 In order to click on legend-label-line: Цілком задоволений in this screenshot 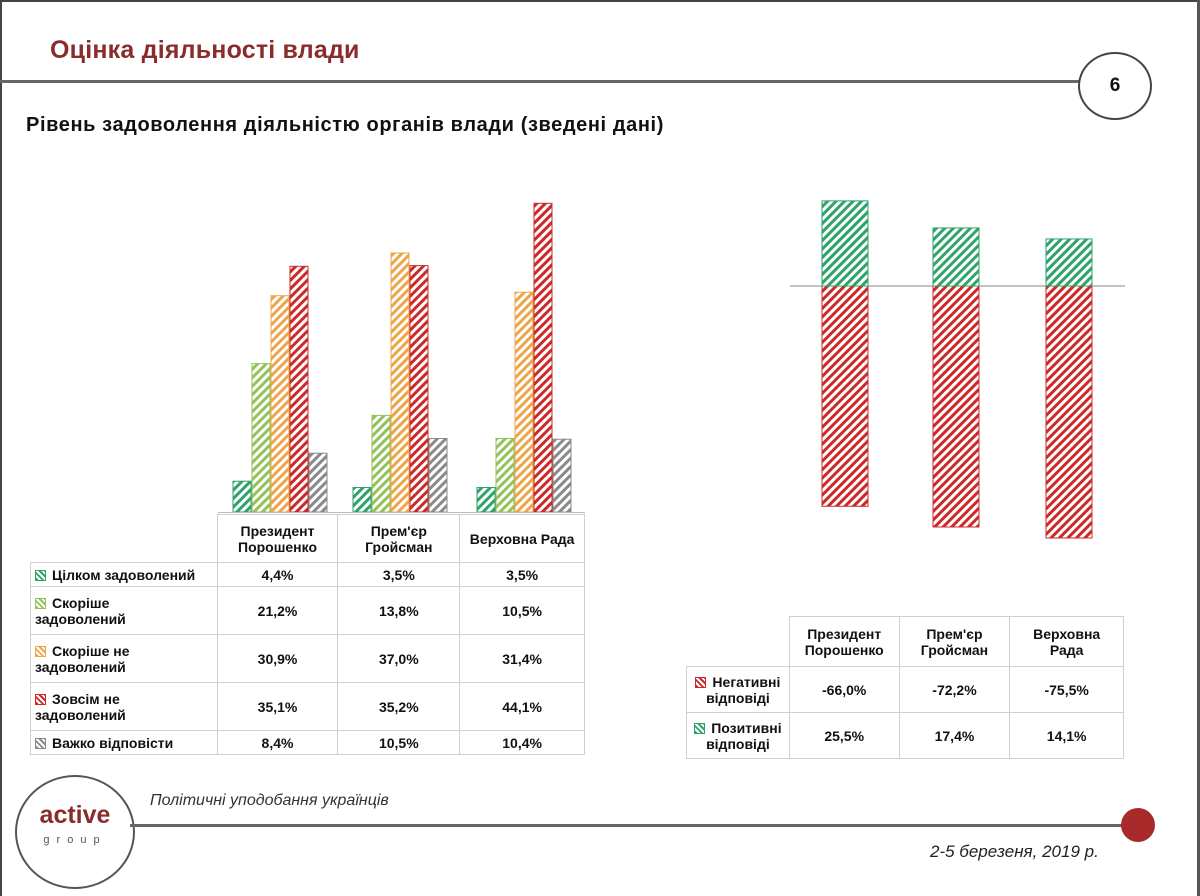, I will do `click(124, 574)`.